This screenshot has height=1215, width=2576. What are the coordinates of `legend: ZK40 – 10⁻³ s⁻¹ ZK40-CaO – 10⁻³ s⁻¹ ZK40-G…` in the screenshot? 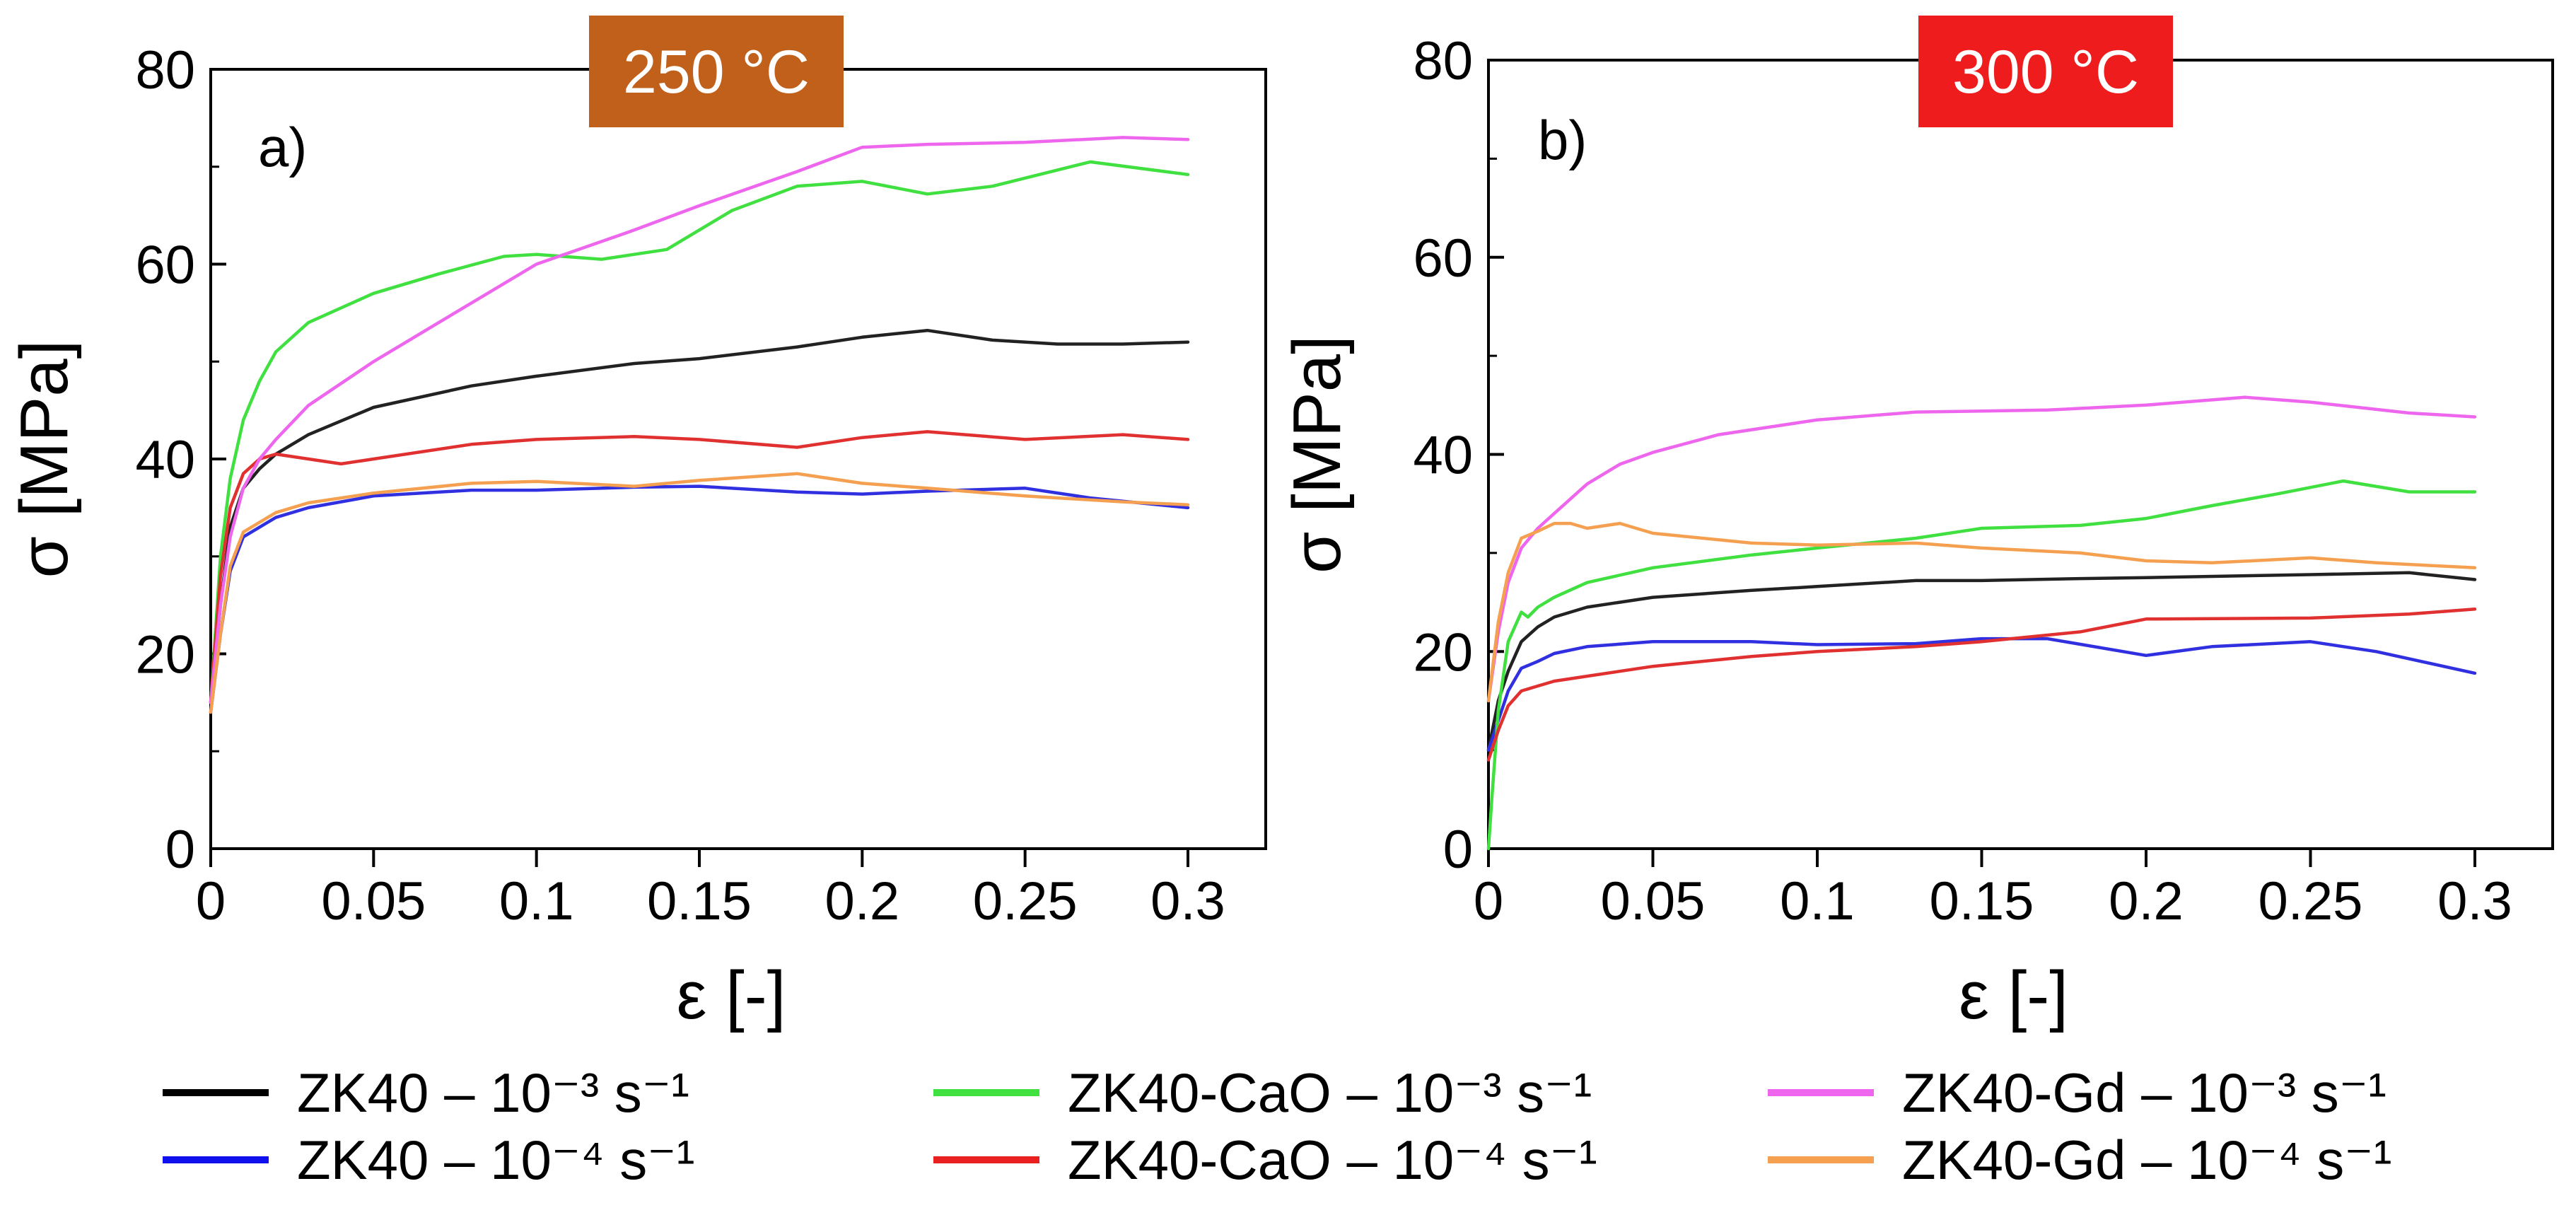 It's located at (1277, 1127).